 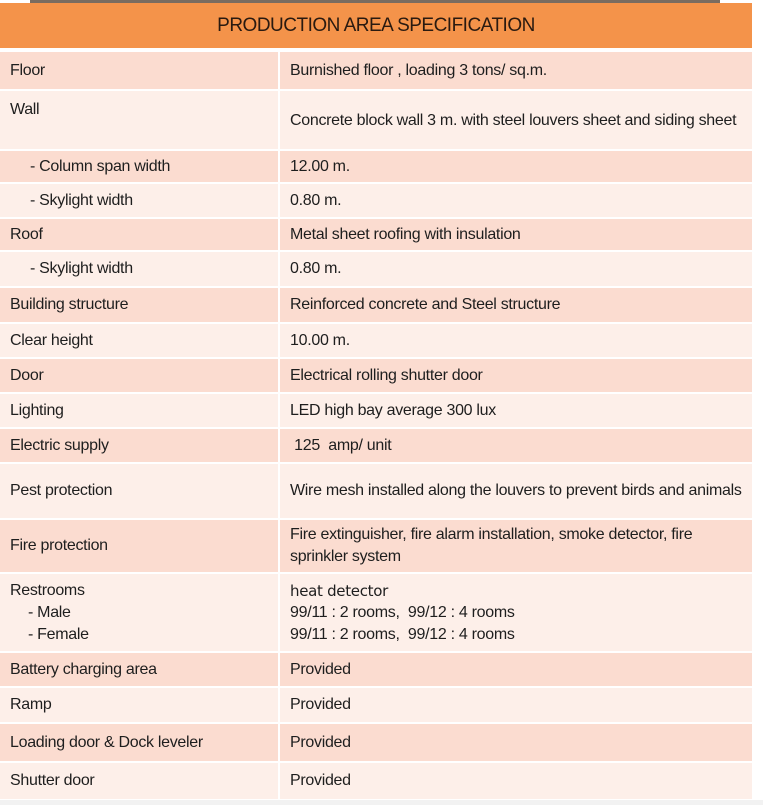 I want to click on table-row: Electric supply 125 amp/ unit, so click(x=376, y=446).